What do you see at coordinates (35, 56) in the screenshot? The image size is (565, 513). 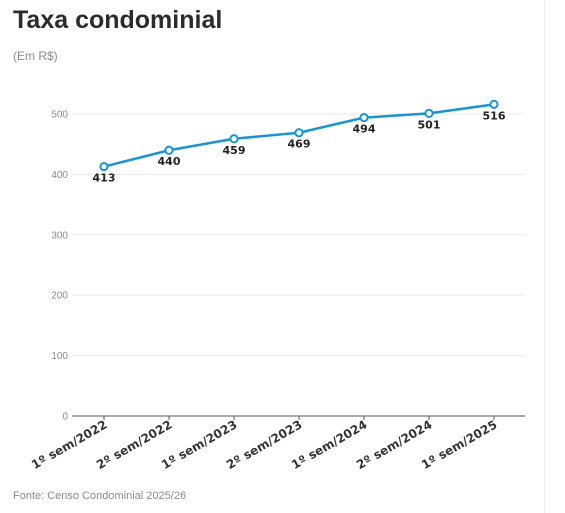 I see `chart-subtitle: (Em R$)` at bounding box center [35, 56].